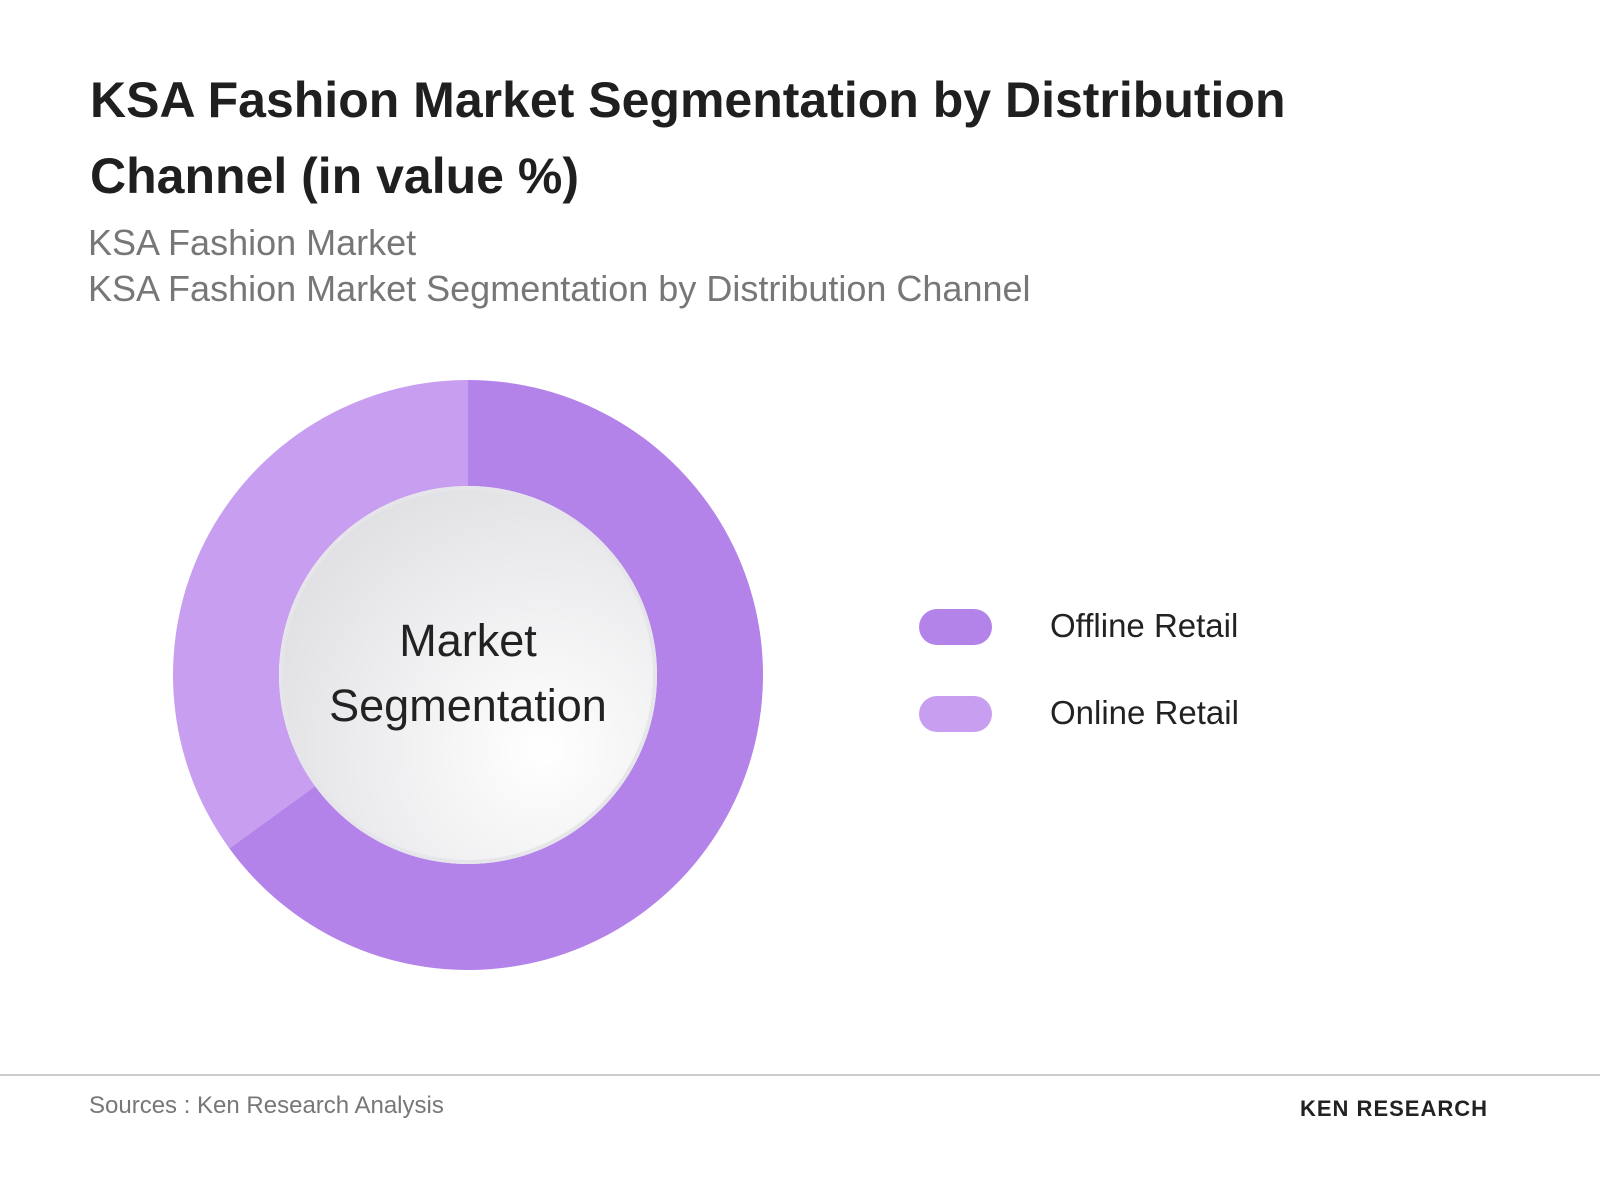 Image resolution: width=1600 pixels, height=1200 pixels. I want to click on logo: KEN RESEARCH, so click(1394, 1108).